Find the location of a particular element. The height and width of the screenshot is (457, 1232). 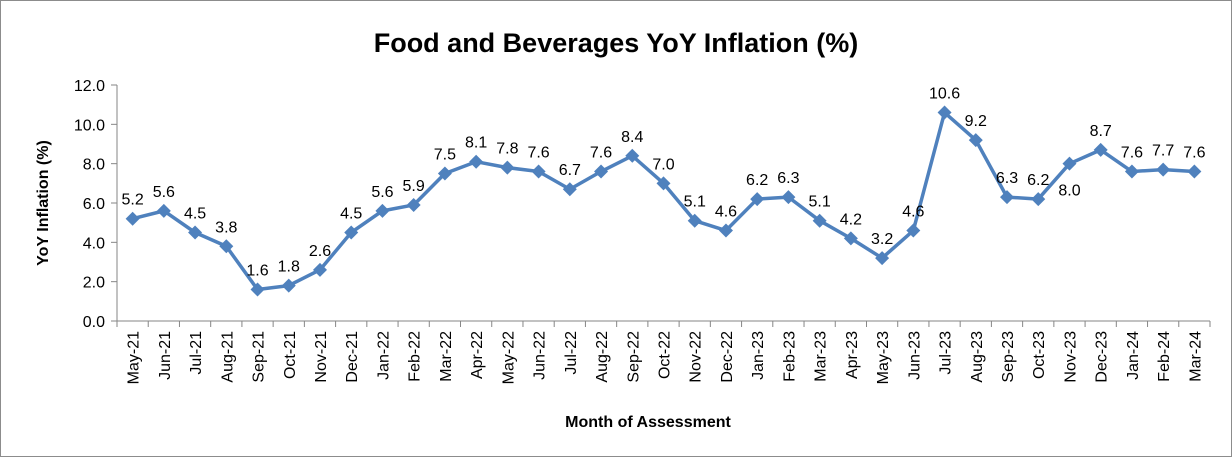

data-label: 5.6 is located at coordinates (164, 192).